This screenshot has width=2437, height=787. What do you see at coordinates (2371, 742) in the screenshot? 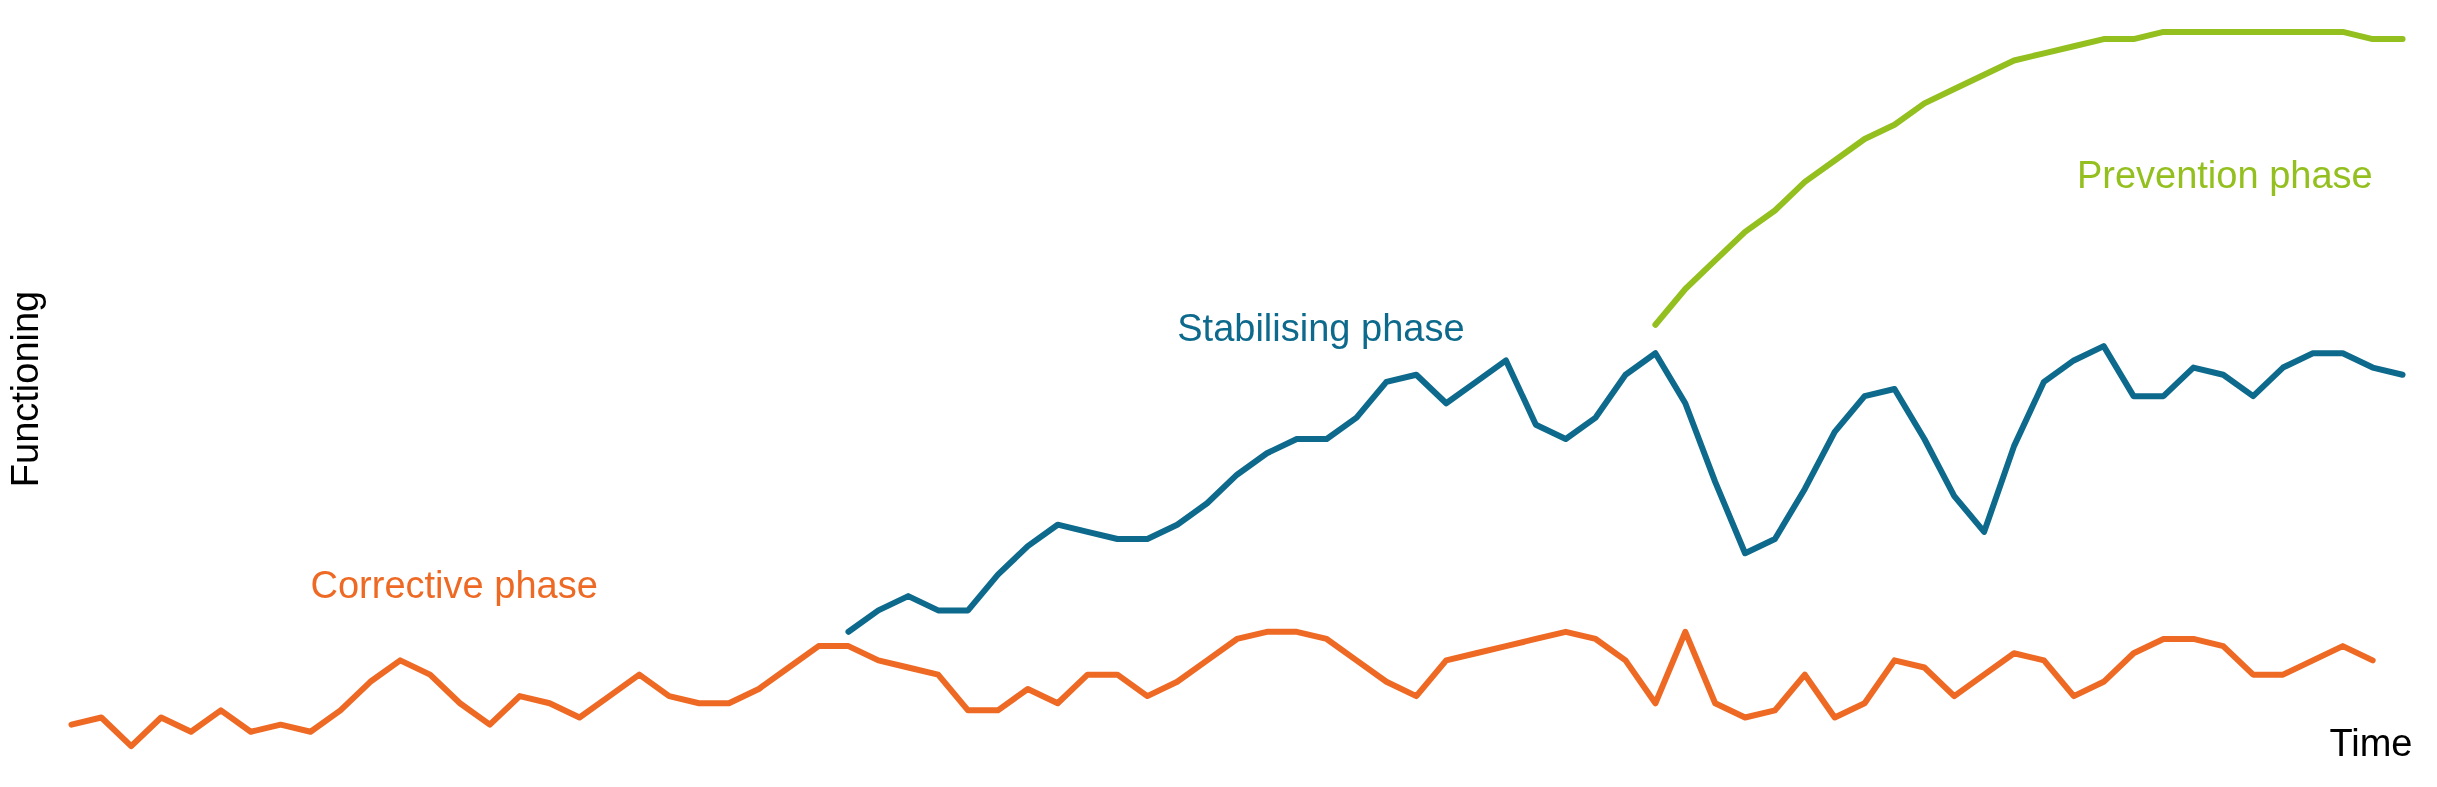
I see `x-axis-title: Time` at bounding box center [2371, 742].